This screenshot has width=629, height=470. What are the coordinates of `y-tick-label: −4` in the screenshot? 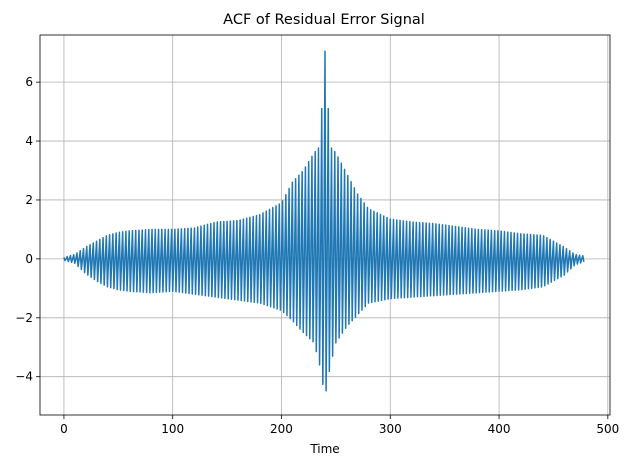 It's located at (24, 377).